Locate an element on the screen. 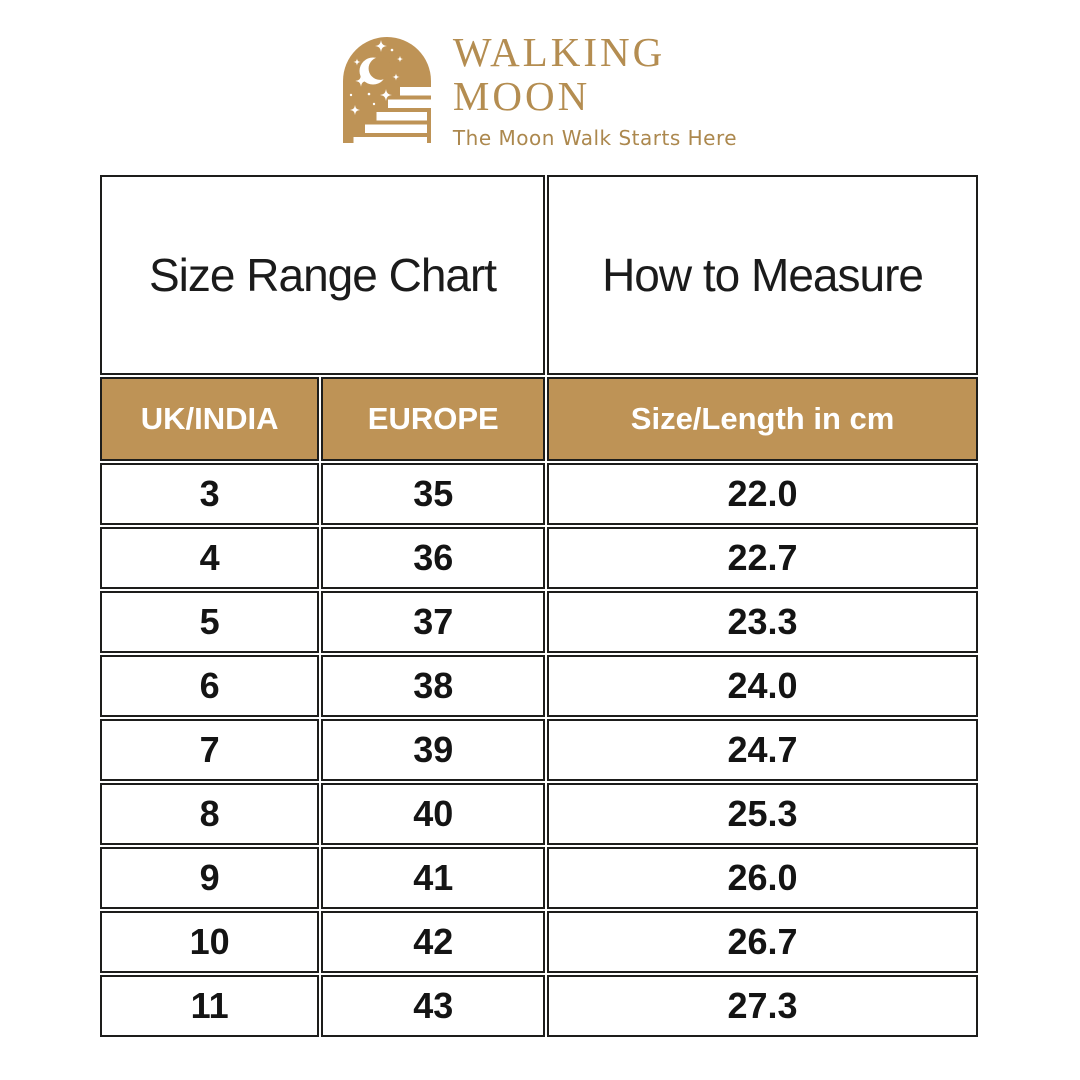 This screenshot has width=1080, height=1080. size-row: 3 35 22.0 is located at coordinates (539, 494).